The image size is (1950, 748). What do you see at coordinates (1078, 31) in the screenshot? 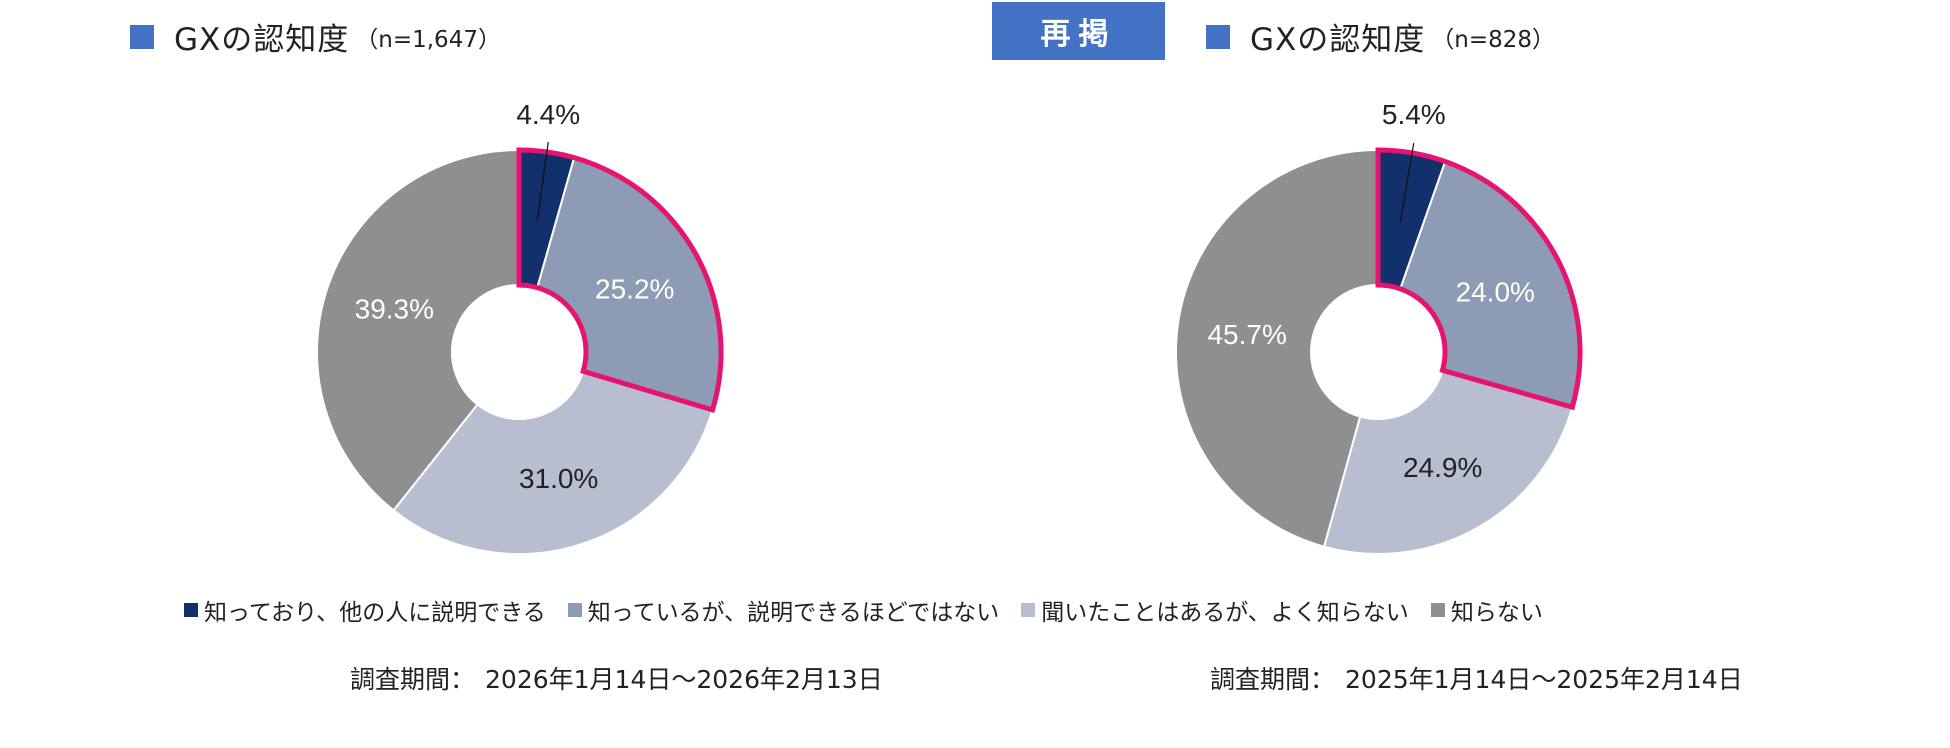
I see `repost-badge: 再掲` at bounding box center [1078, 31].